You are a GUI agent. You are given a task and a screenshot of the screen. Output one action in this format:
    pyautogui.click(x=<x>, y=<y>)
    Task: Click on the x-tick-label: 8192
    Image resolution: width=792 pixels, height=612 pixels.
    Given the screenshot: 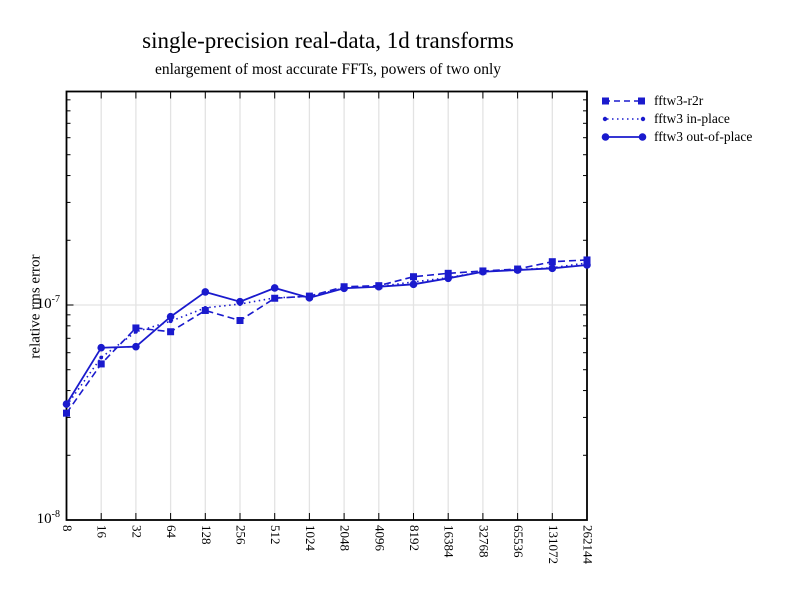 What is the action you would take?
    pyautogui.click(x=414, y=538)
    